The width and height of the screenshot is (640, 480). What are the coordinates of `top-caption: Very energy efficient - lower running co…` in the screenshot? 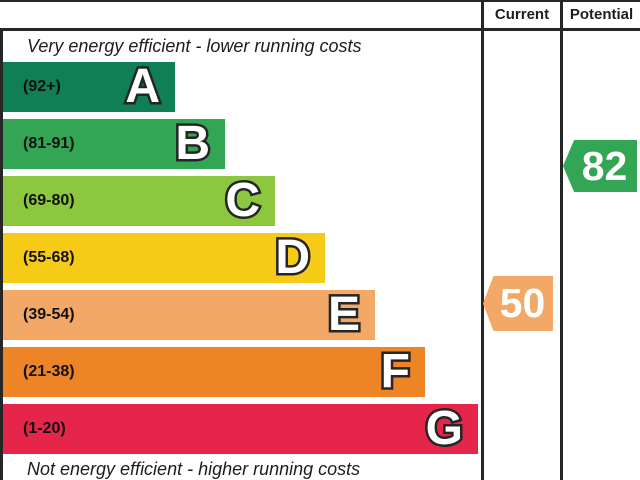 It's located at (194, 46).